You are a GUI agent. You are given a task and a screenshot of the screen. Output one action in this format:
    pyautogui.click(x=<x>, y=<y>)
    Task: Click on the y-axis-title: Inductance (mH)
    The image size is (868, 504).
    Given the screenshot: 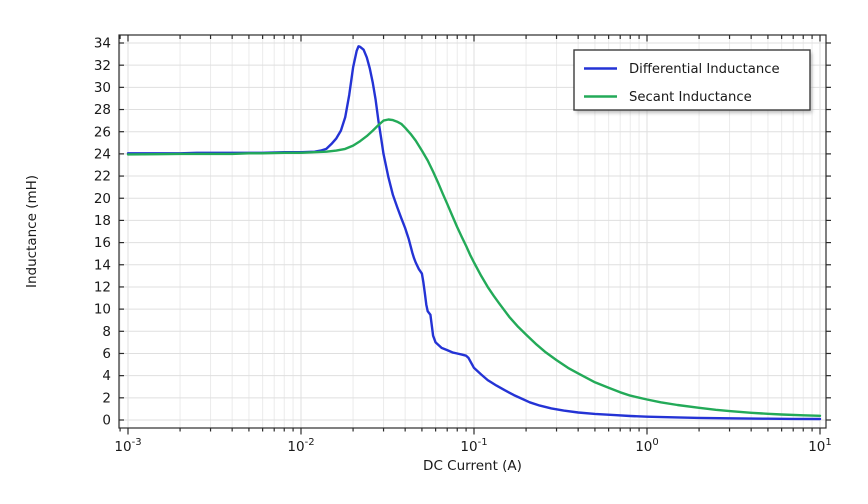 What is the action you would take?
    pyautogui.click(x=32, y=231)
    